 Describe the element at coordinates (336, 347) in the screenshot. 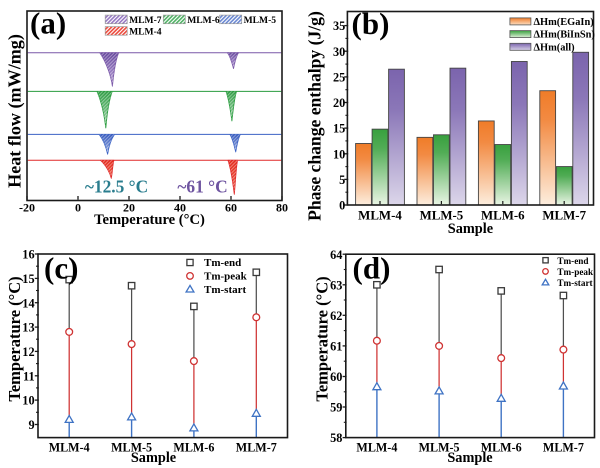

I see `svg-text: 61` at that location.